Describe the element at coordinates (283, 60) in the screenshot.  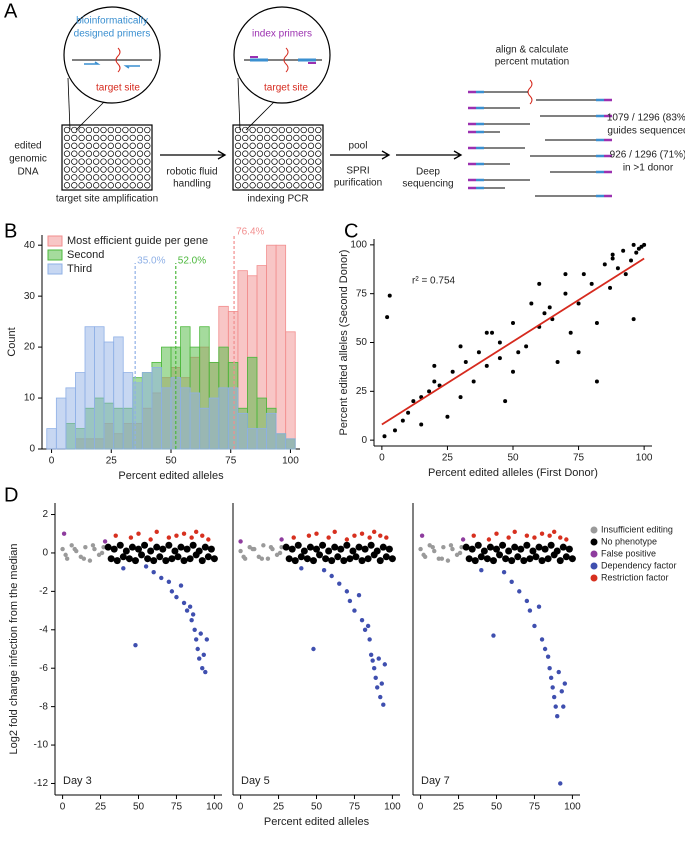
I see `index-primer` at that location.